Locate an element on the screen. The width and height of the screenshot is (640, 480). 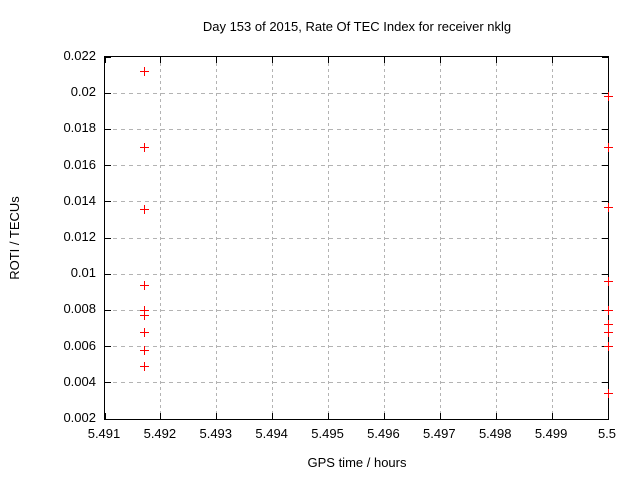
x-tick-label: 5.499 is located at coordinates (551, 433).